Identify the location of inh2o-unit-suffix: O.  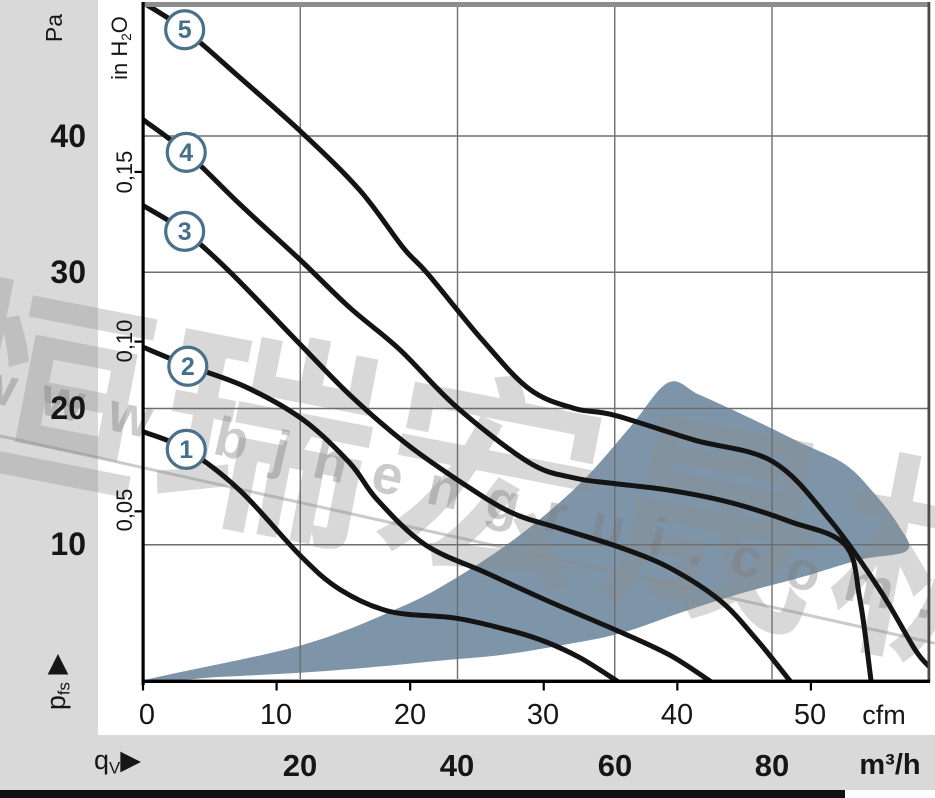
(119, 25).